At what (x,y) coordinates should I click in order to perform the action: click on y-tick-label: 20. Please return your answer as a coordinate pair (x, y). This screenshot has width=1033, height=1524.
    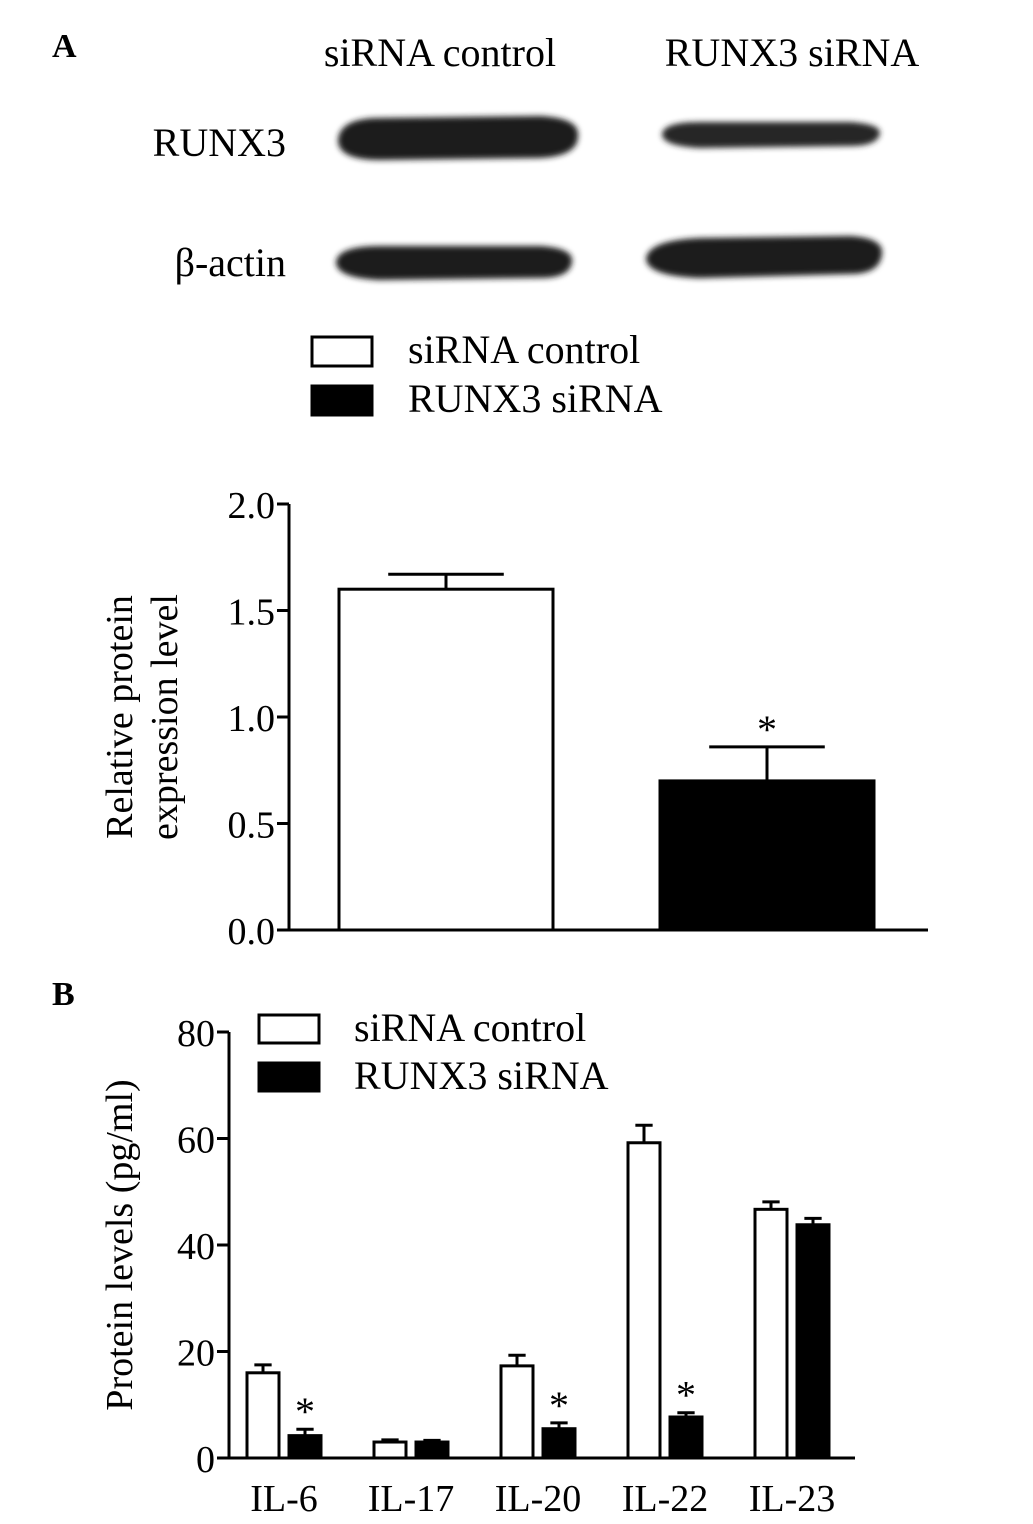
    Looking at the image, I should click on (196, 1354).